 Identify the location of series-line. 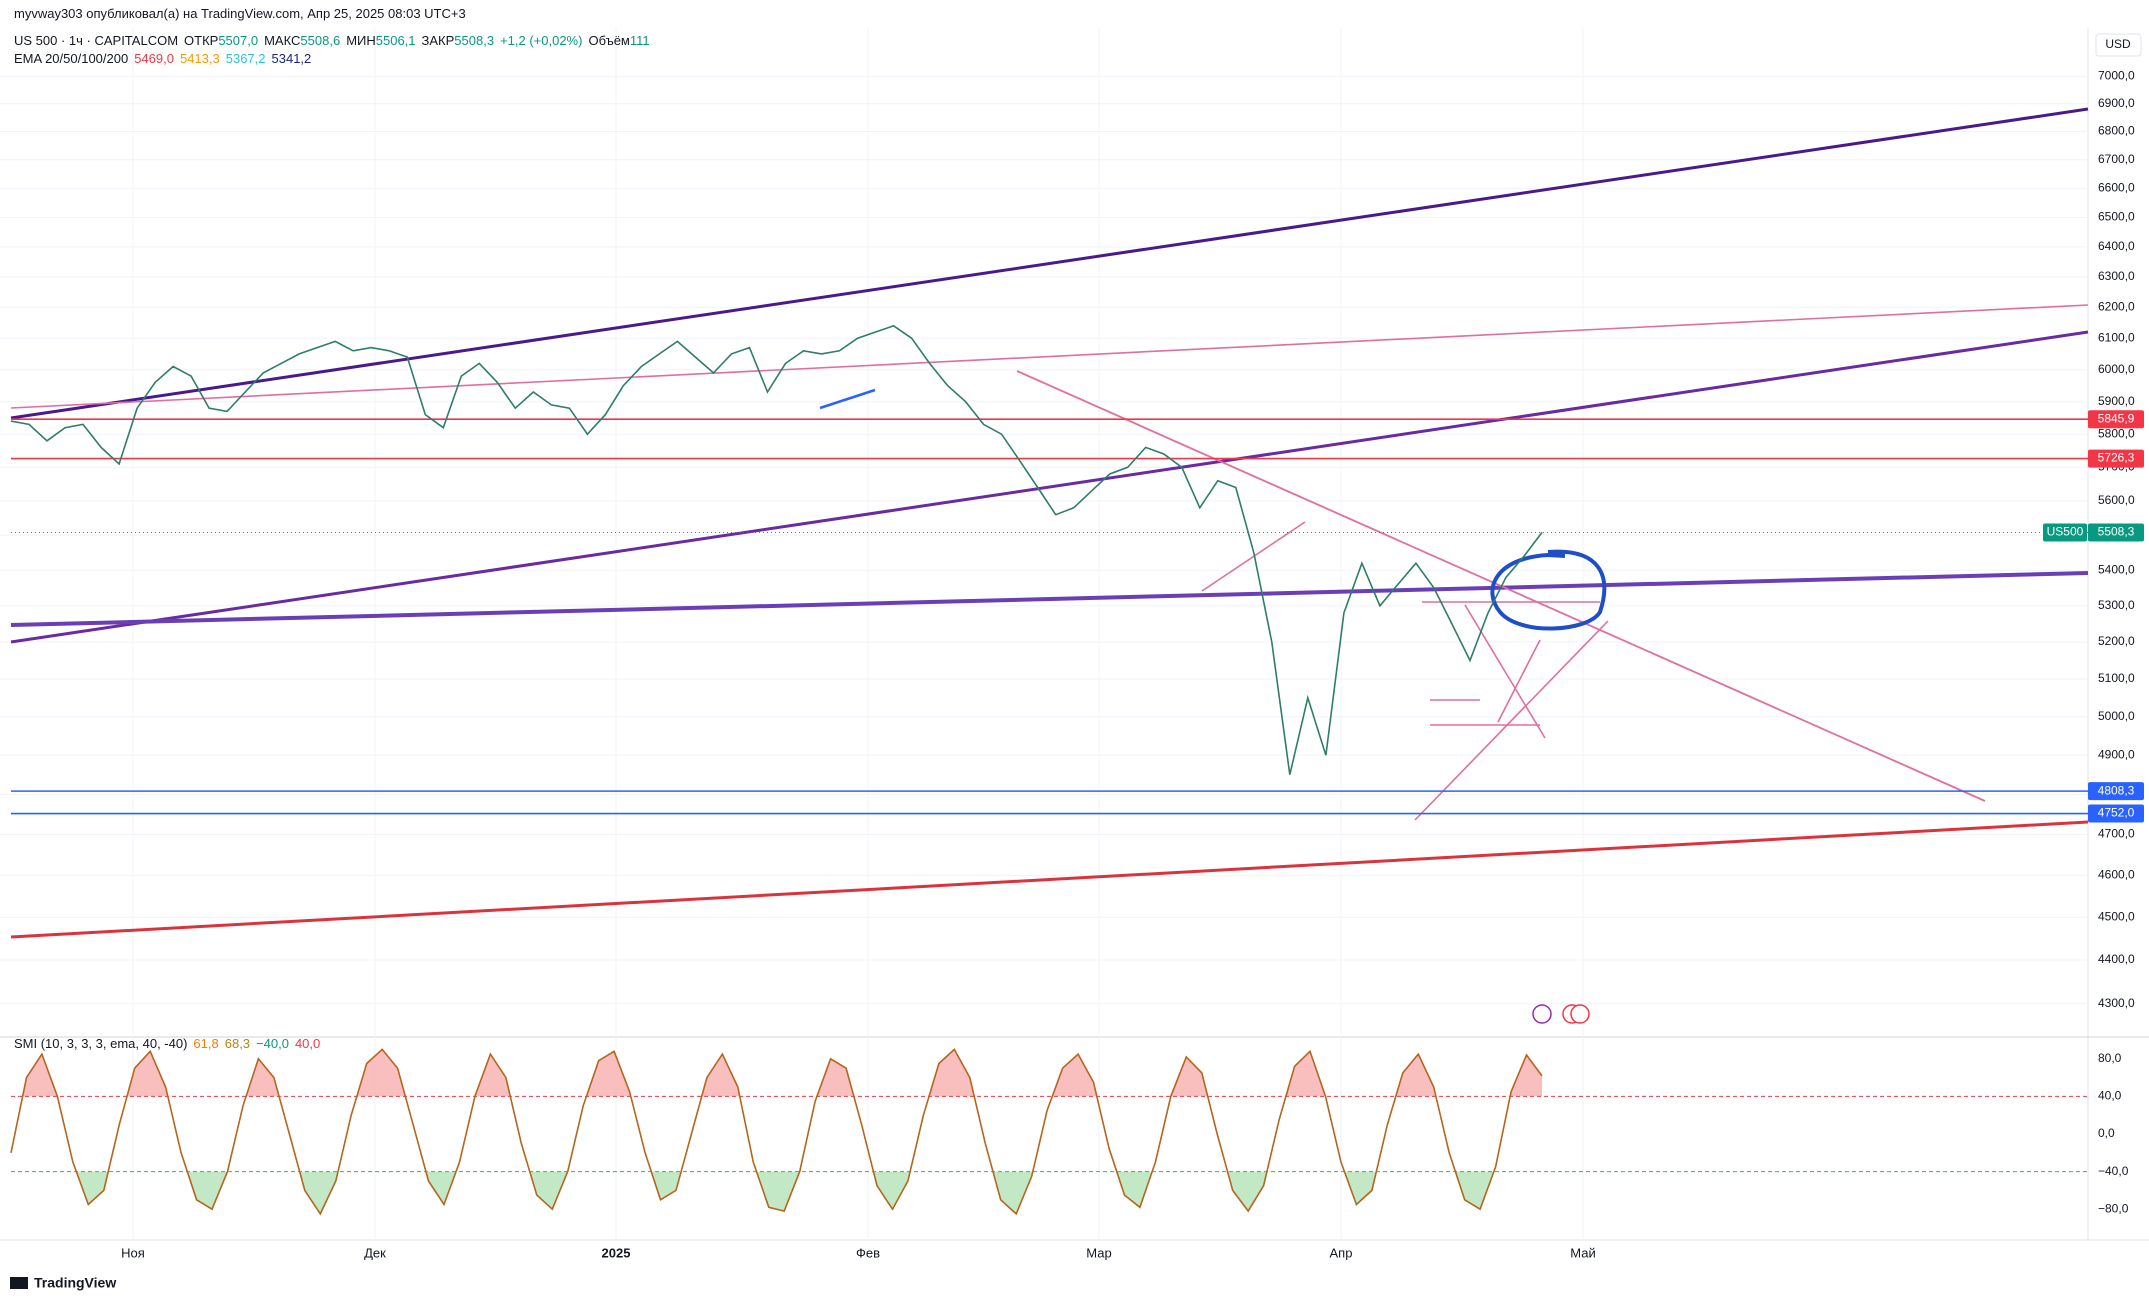
(776, 1132).